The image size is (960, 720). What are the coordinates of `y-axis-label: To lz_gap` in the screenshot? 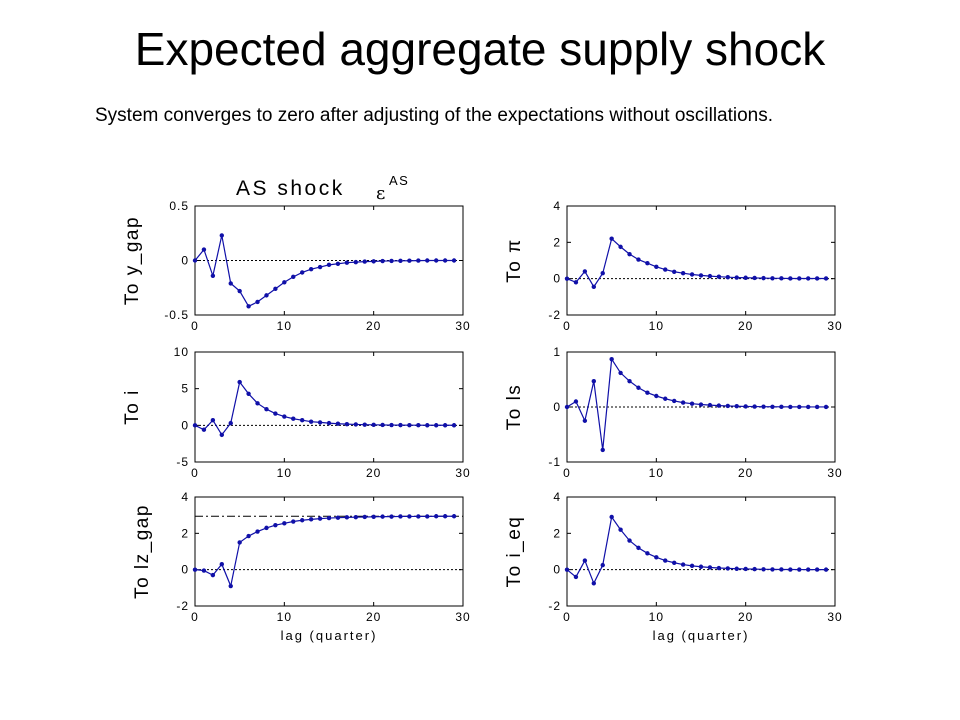 It's located at (142, 551).